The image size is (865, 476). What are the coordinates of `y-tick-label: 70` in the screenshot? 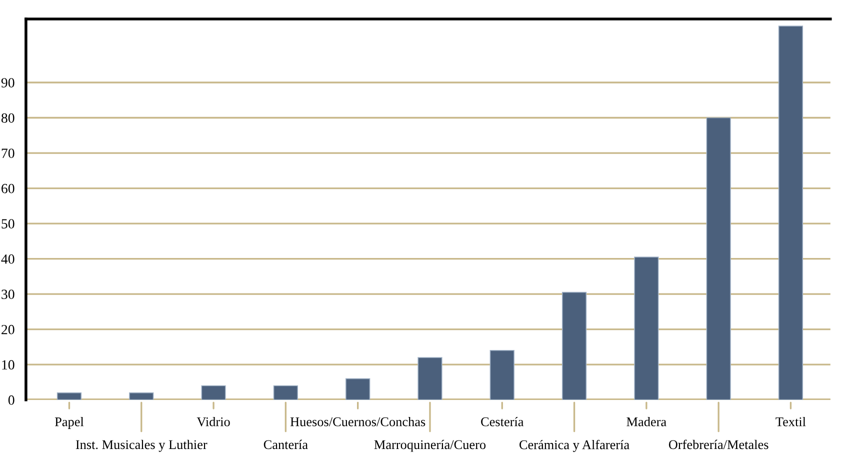 It's located at (8, 153).